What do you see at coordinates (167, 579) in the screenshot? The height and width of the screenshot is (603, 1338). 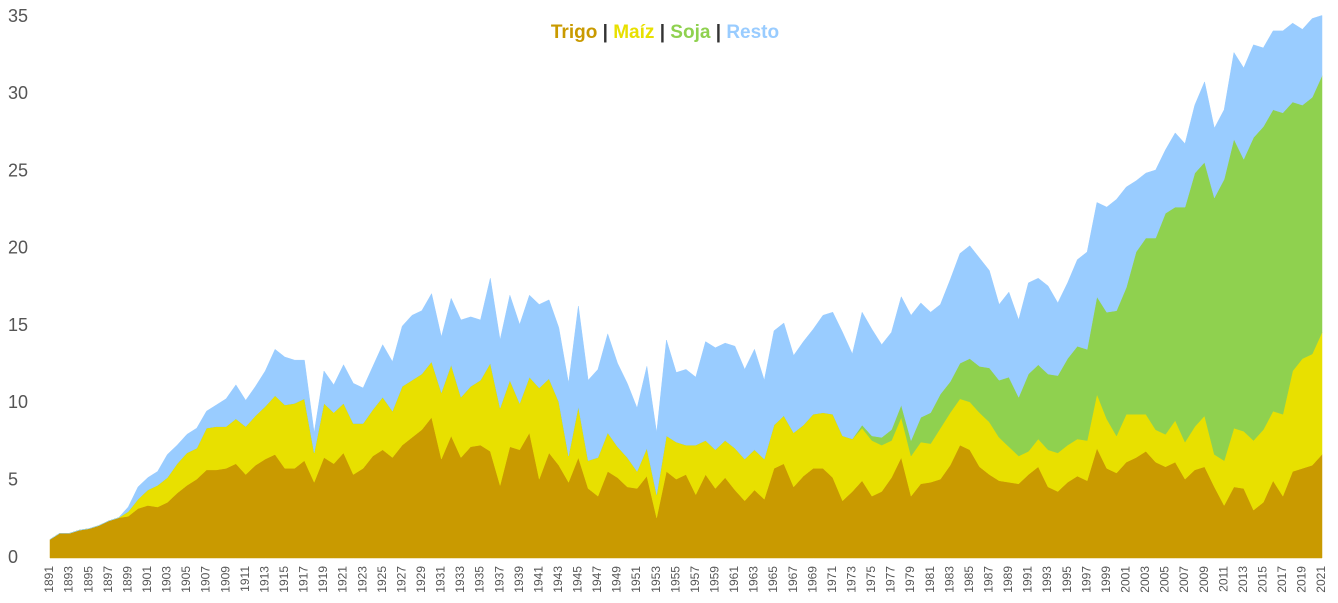 I see `x-tick-label: 1903` at bounding box center [167, 579].